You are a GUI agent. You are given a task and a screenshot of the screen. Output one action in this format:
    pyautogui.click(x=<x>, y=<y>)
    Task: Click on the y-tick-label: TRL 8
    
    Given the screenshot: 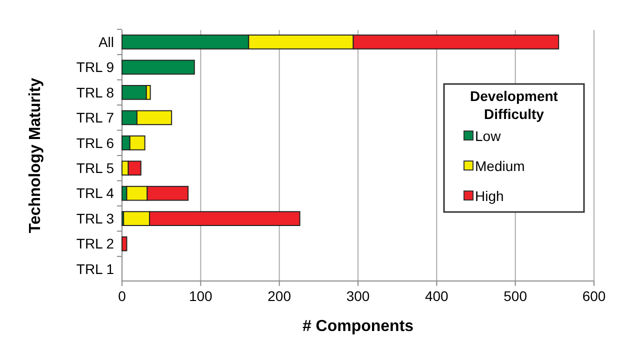 What is the action you would take?
    pyautogui.click(x=95, y=92)
    